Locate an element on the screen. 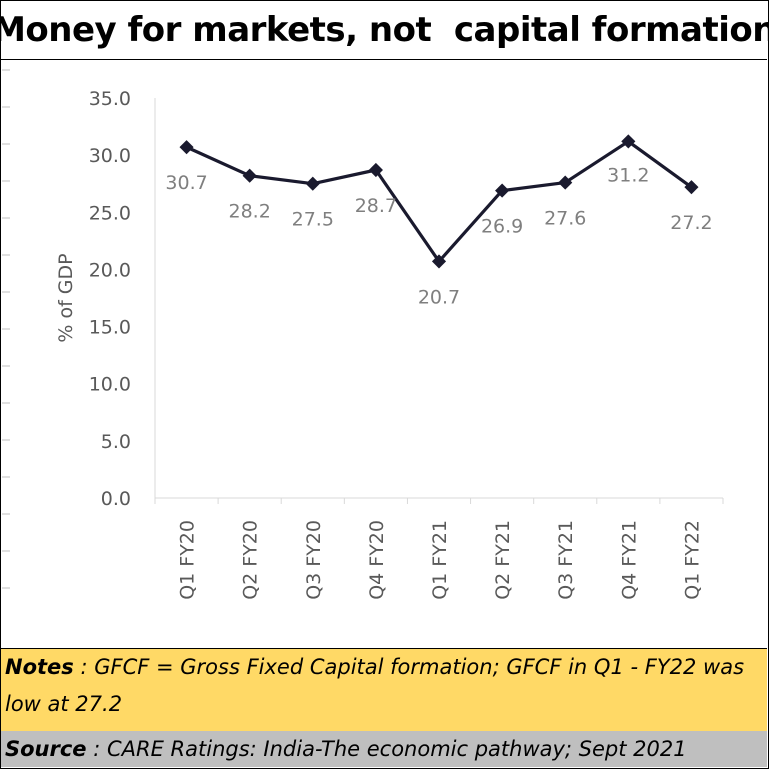 The width and height of the screenshot is (769, 769). chart-title: Money for markets, not capital formation is located at coordinates (384, 30).